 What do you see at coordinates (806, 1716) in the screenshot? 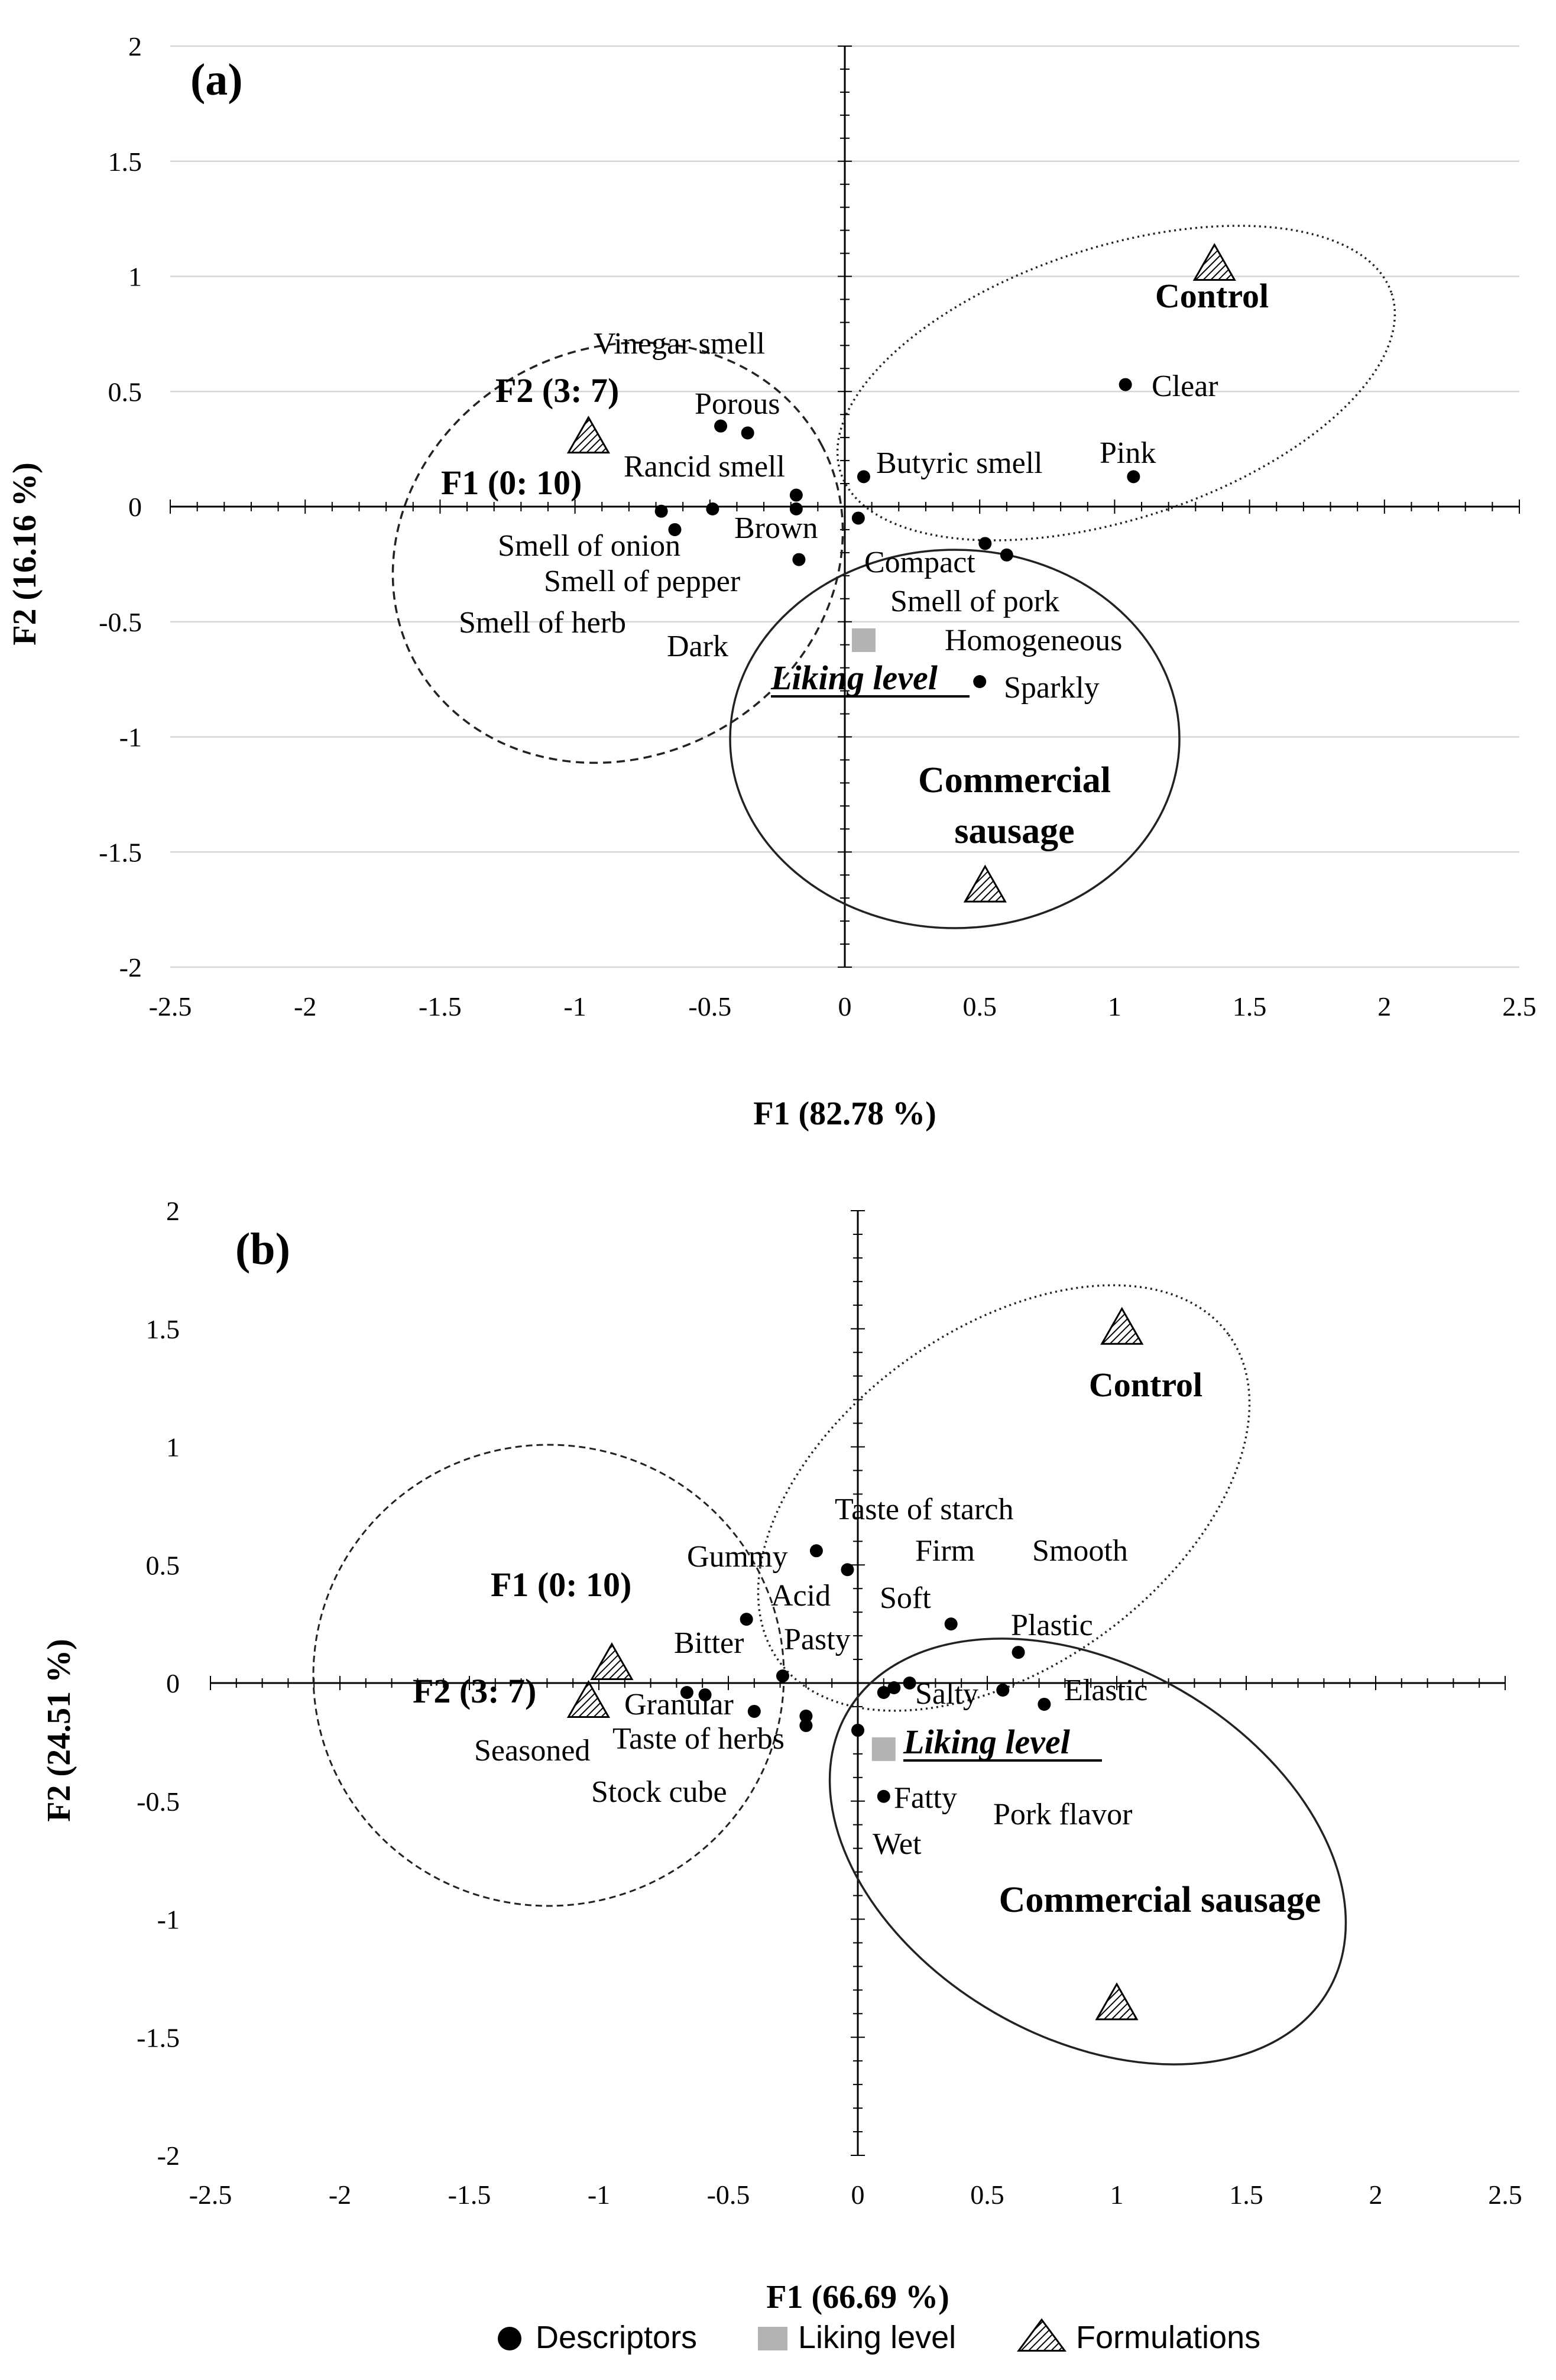
I see `descriptor-point-b-pasty` at bounding box center [806, 1716].